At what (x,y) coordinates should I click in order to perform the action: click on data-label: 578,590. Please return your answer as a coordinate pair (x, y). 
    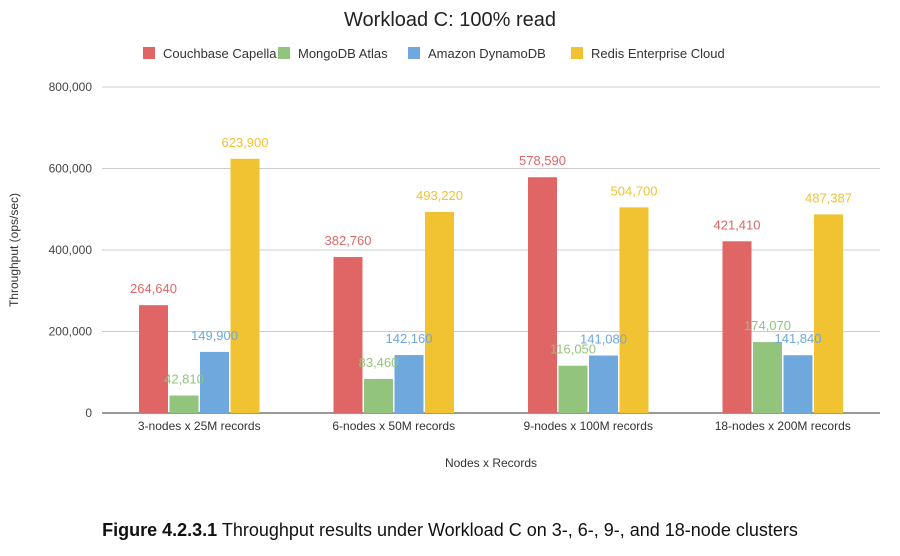
    Looking at the image, I should click on (542, 160).